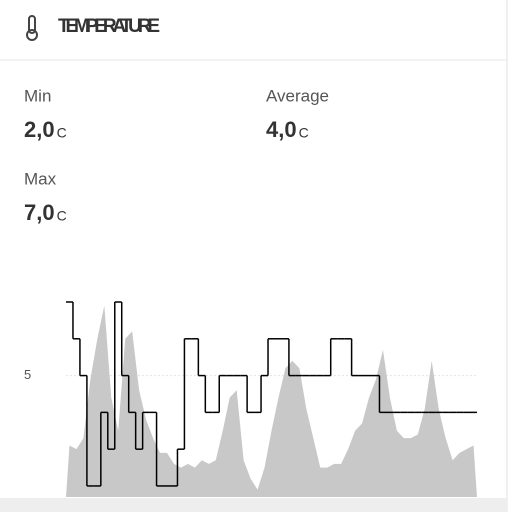  Describe the element at coordinates (39, 129) in the screenshot. I see `stat-value: 2,0` at that location.